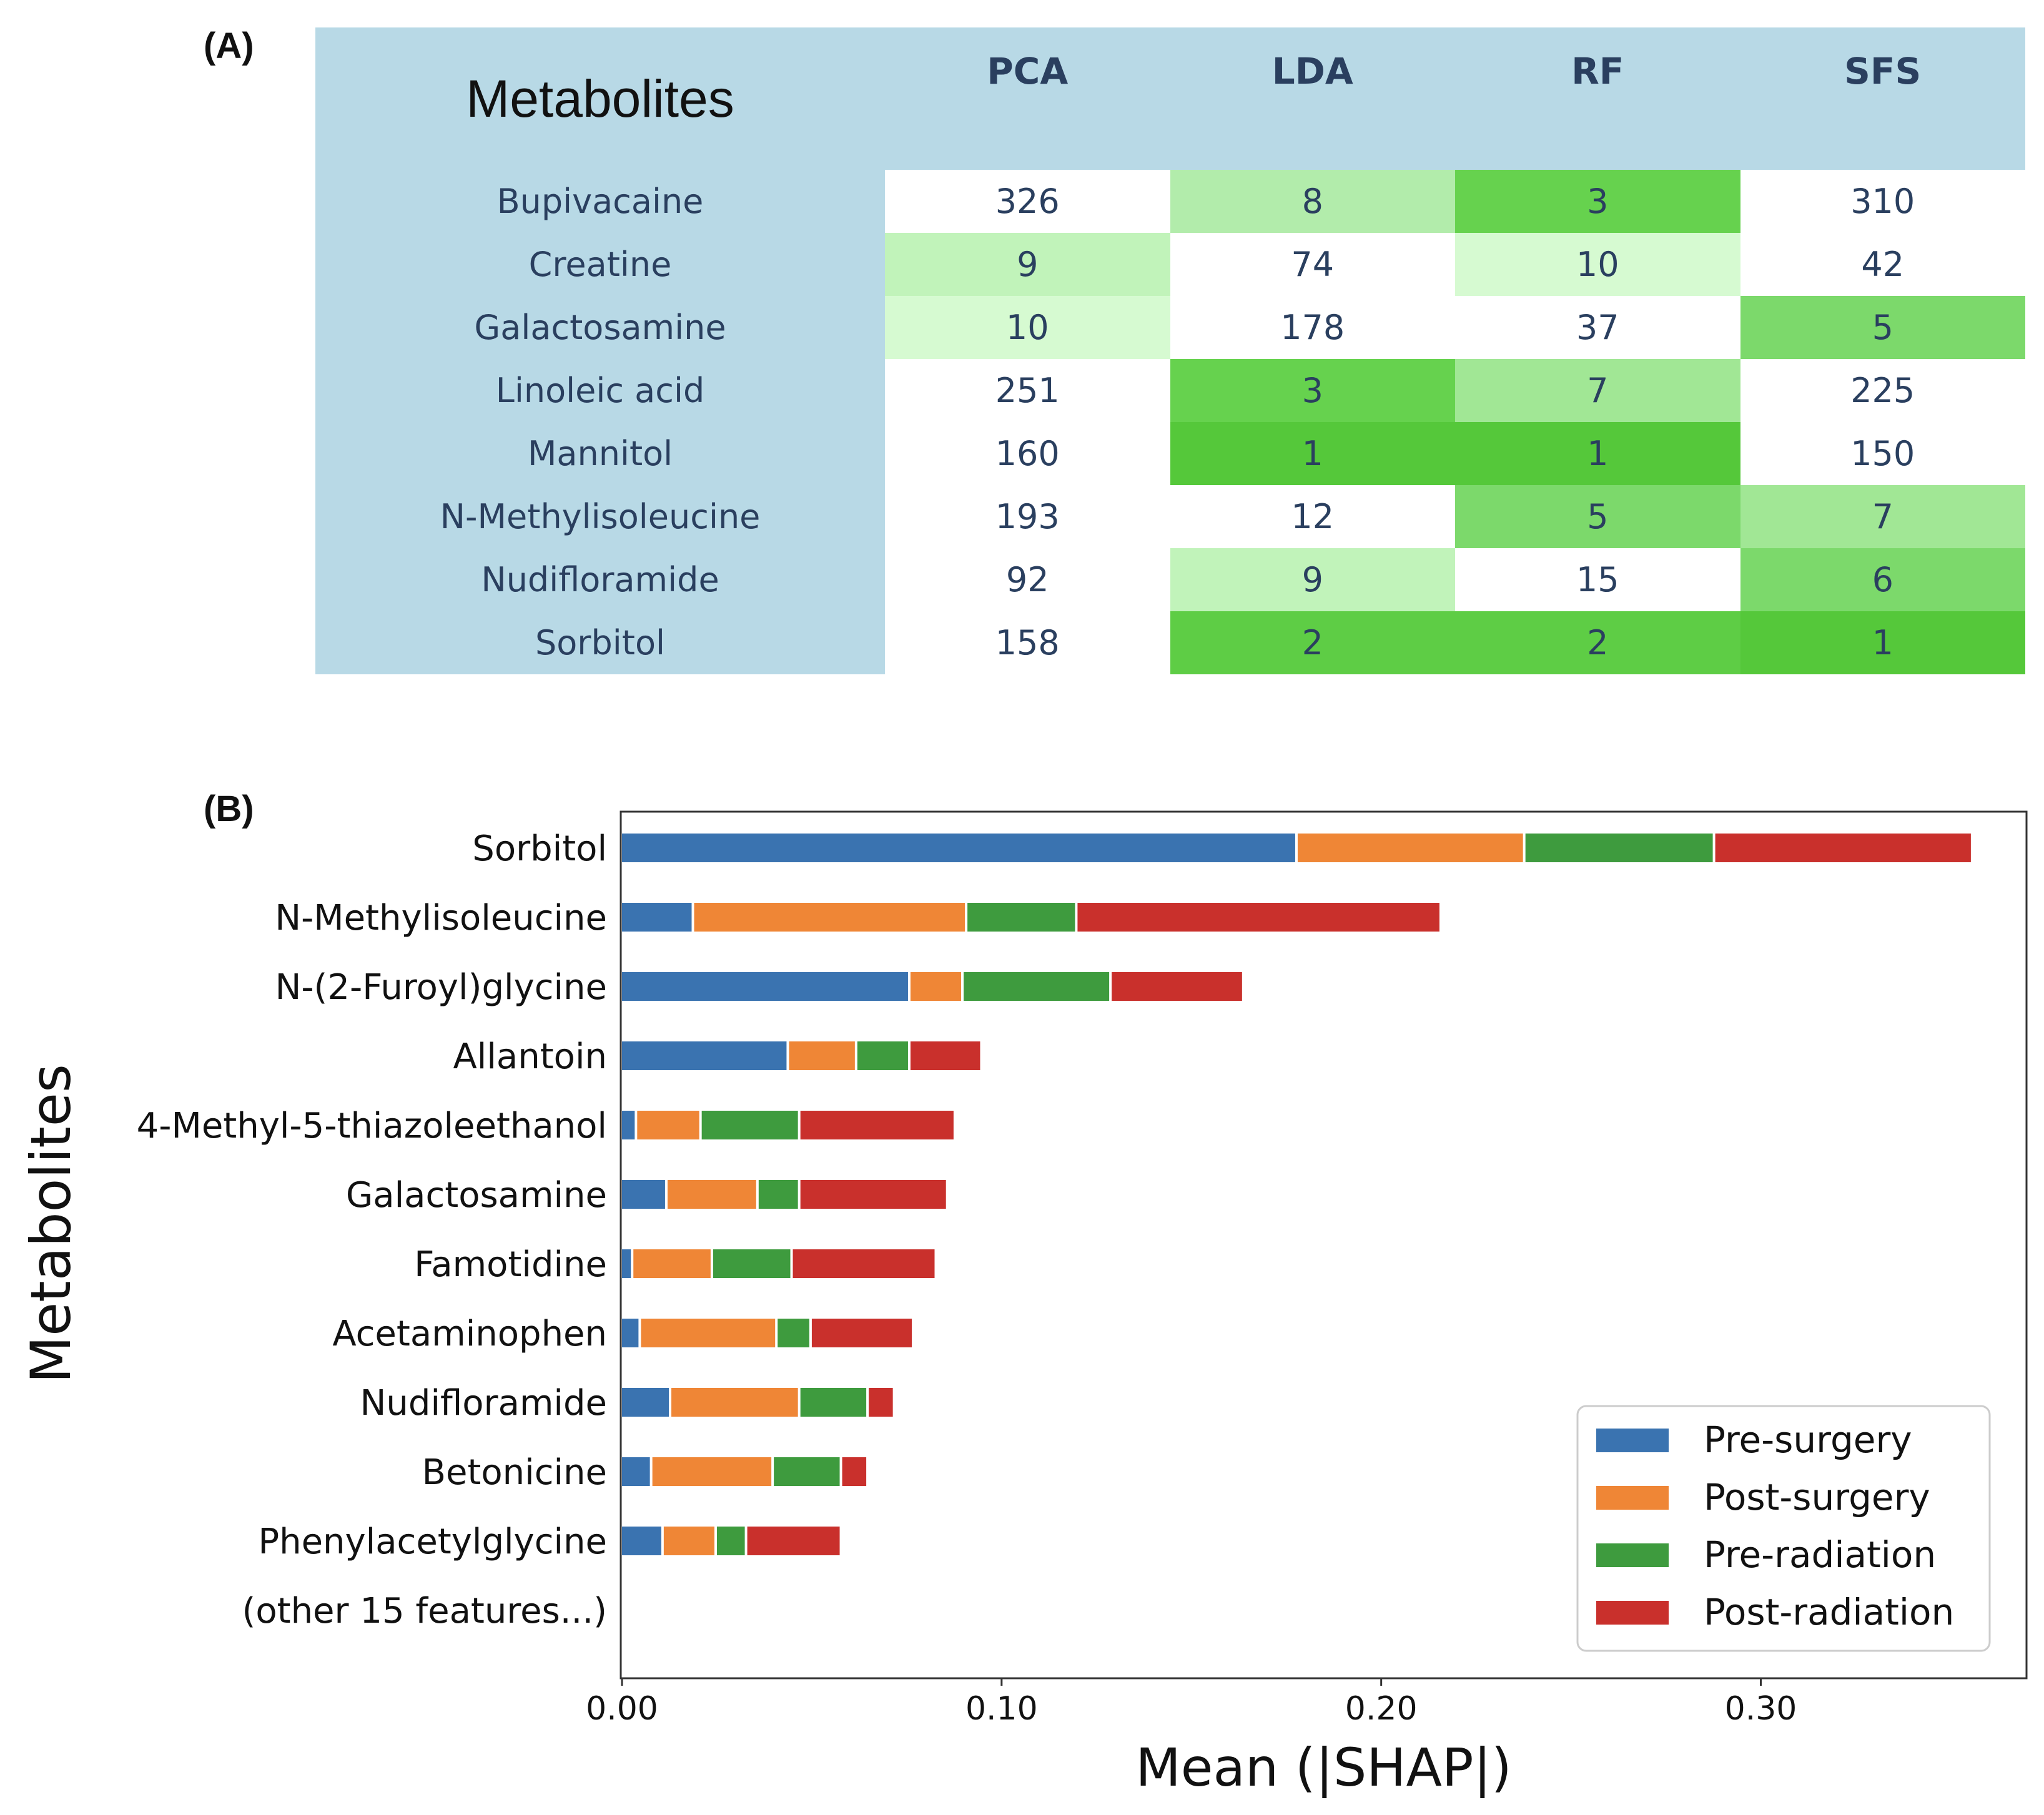 The image size is (2044, 1815). What do you see at coordinates (1761, 1709) in the screenshot?
I see `x-tick-label: 0.30` at bounding box center [1761, 1709].